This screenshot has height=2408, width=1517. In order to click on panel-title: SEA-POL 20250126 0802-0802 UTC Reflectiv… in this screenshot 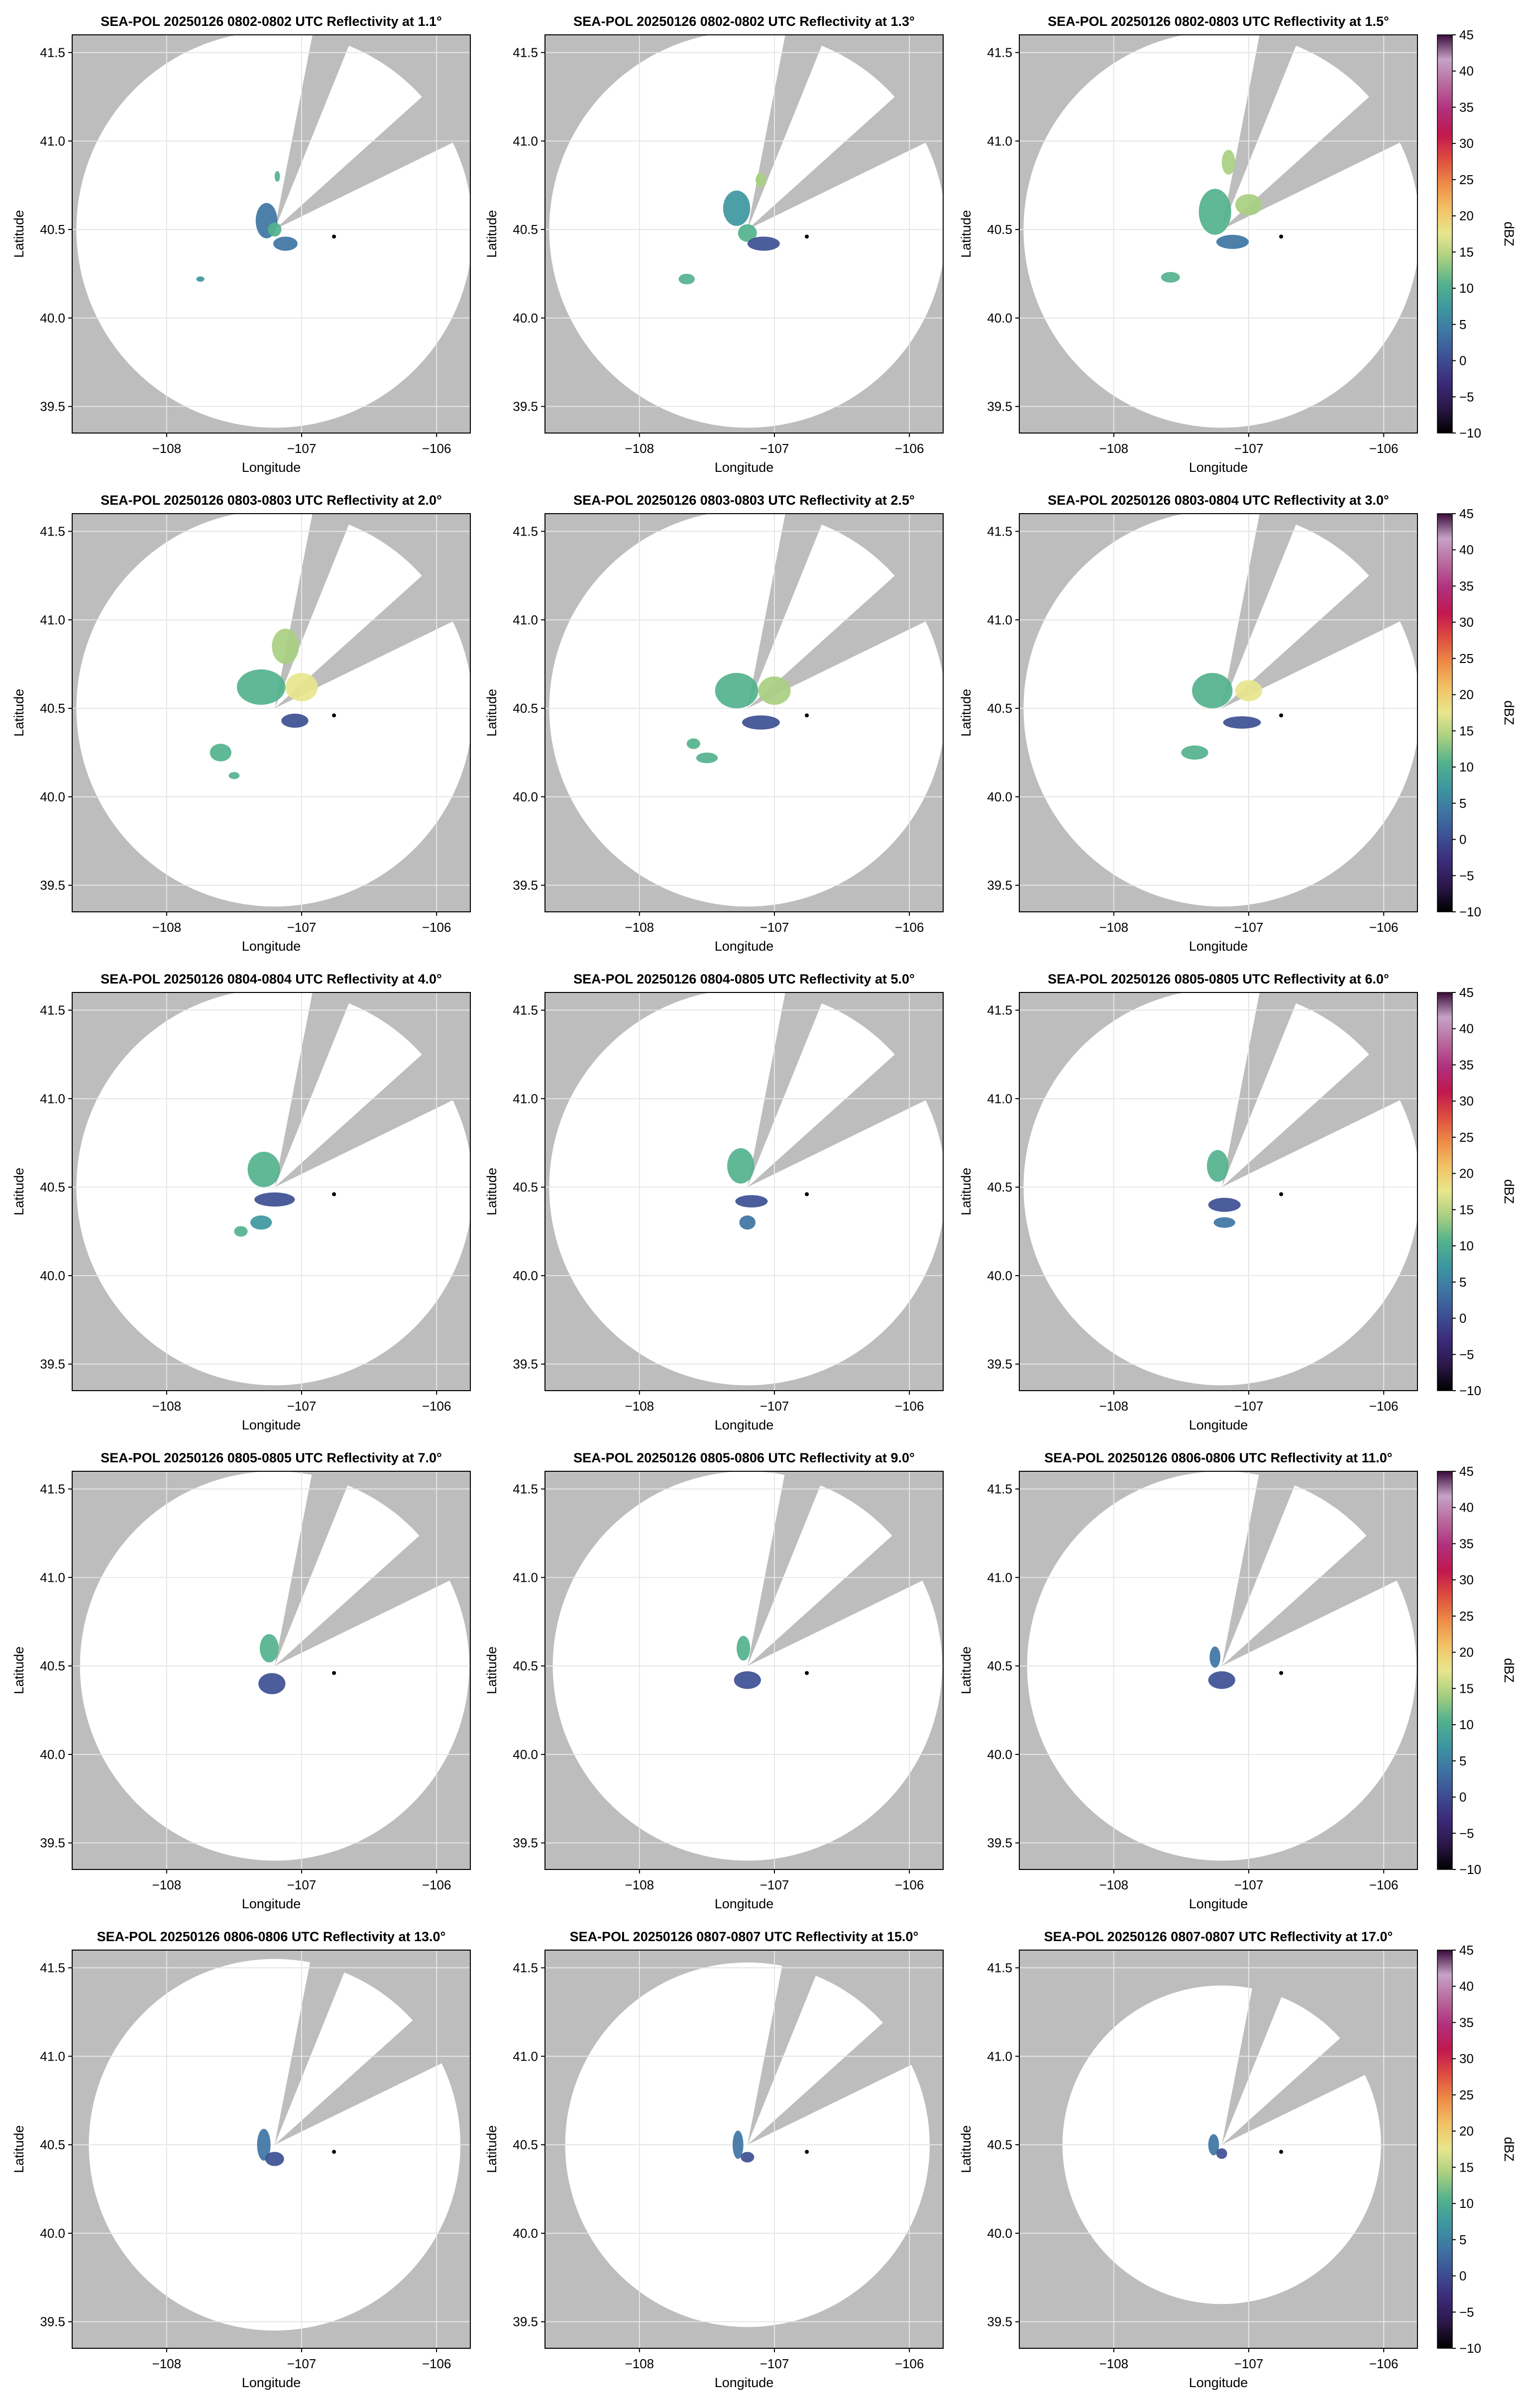, I will do `click(271, 22)`.